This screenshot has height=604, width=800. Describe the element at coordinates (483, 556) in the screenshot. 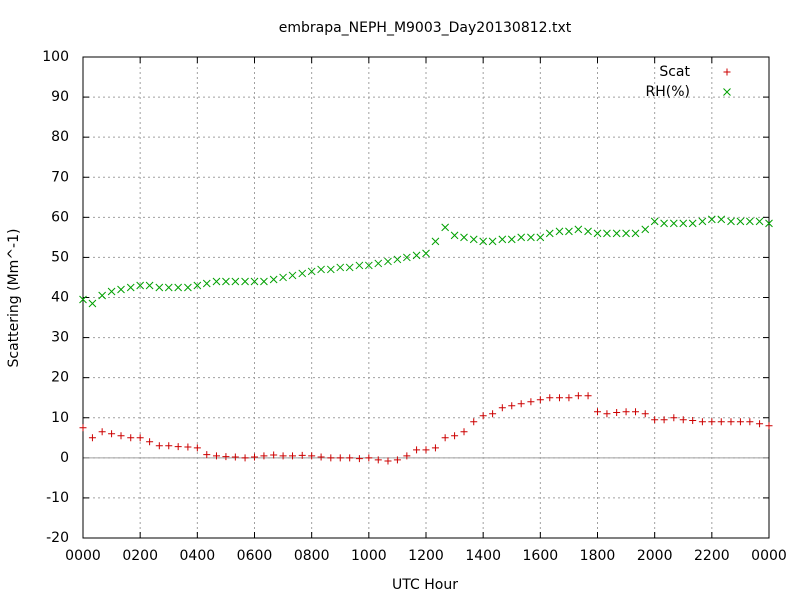

I see `x-tick-label: 1400` at that location.